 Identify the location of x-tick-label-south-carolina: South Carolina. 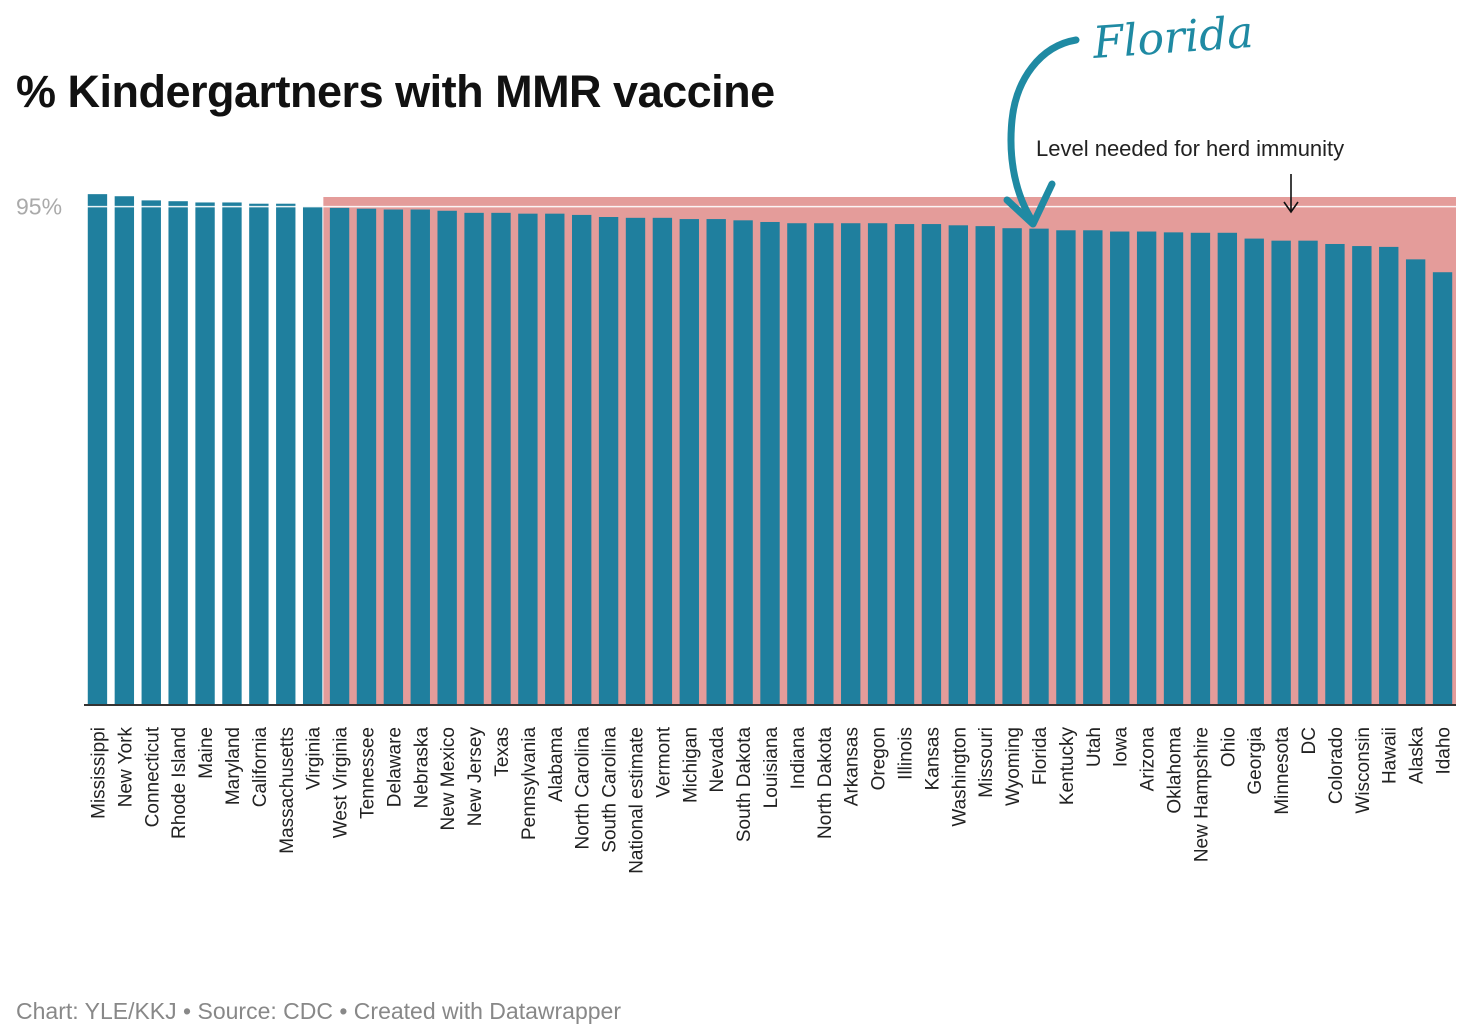
(610, 790).